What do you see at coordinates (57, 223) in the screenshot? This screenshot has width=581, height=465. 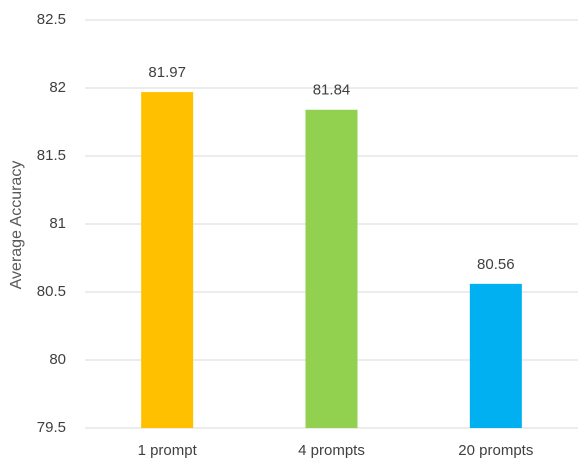 I see `y-tick-label: 81` at bounding box center [57, 223].